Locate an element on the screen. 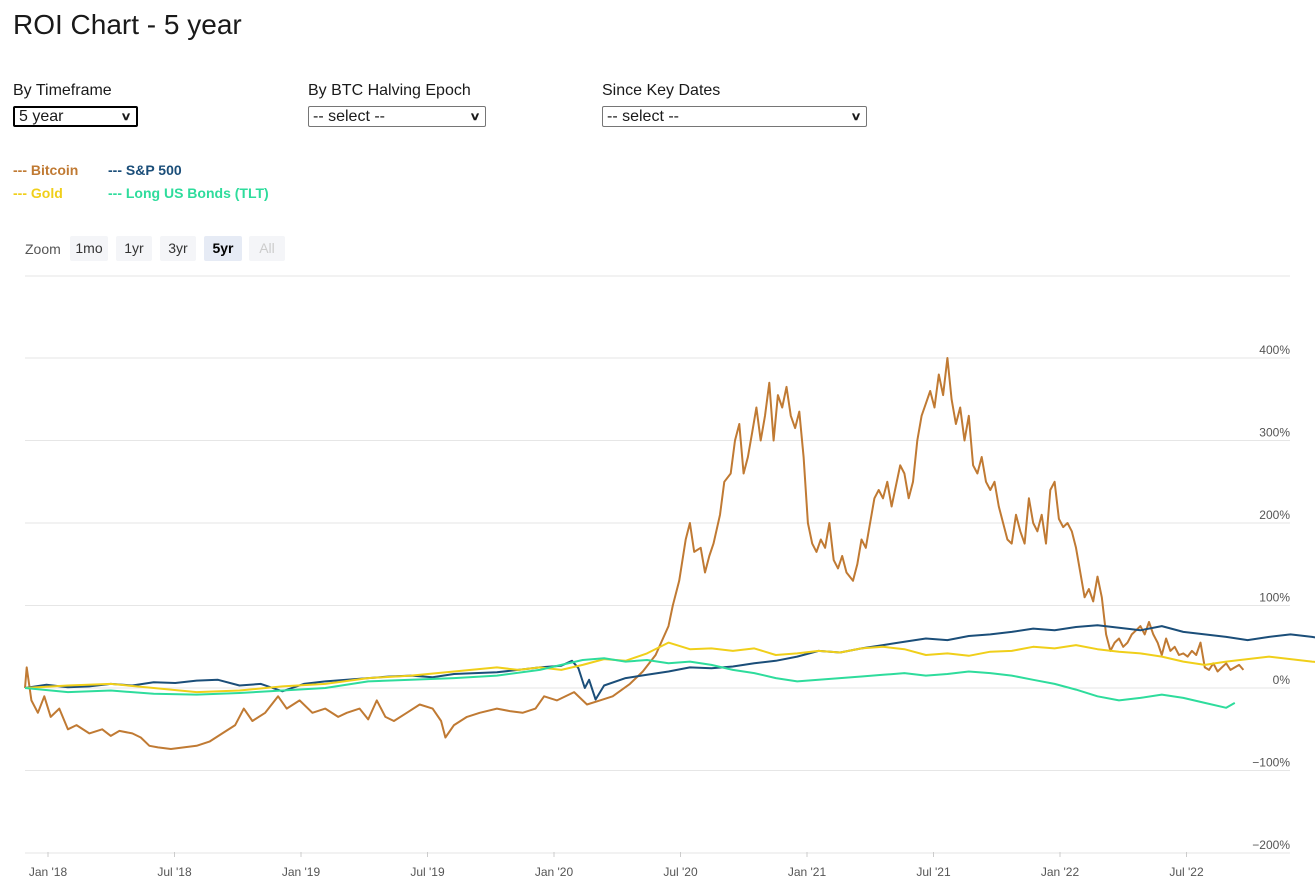 The width and height of the screenshot is (1315, 887). key-dates-label: Since Key Dates is located at coordinates (661, 90).